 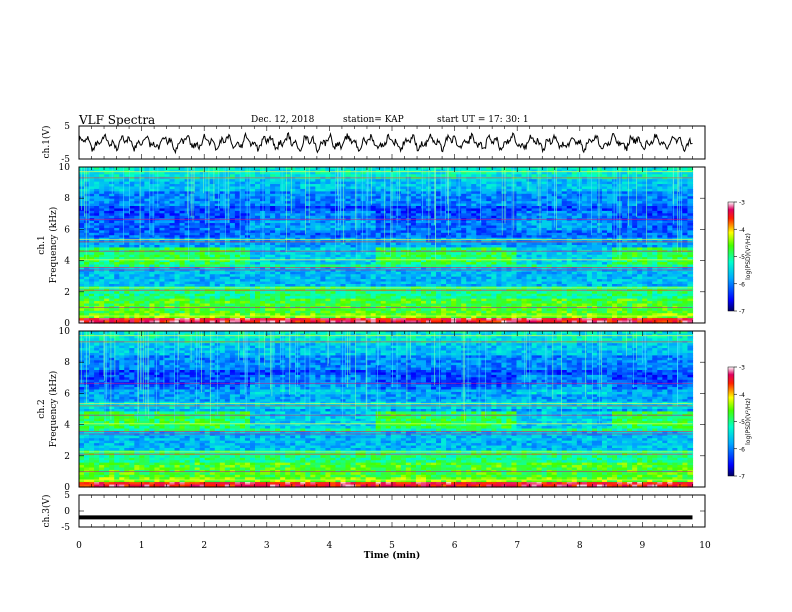 I want to click on date-label: Dec. 12, 2018, so click(x=283, y=120).